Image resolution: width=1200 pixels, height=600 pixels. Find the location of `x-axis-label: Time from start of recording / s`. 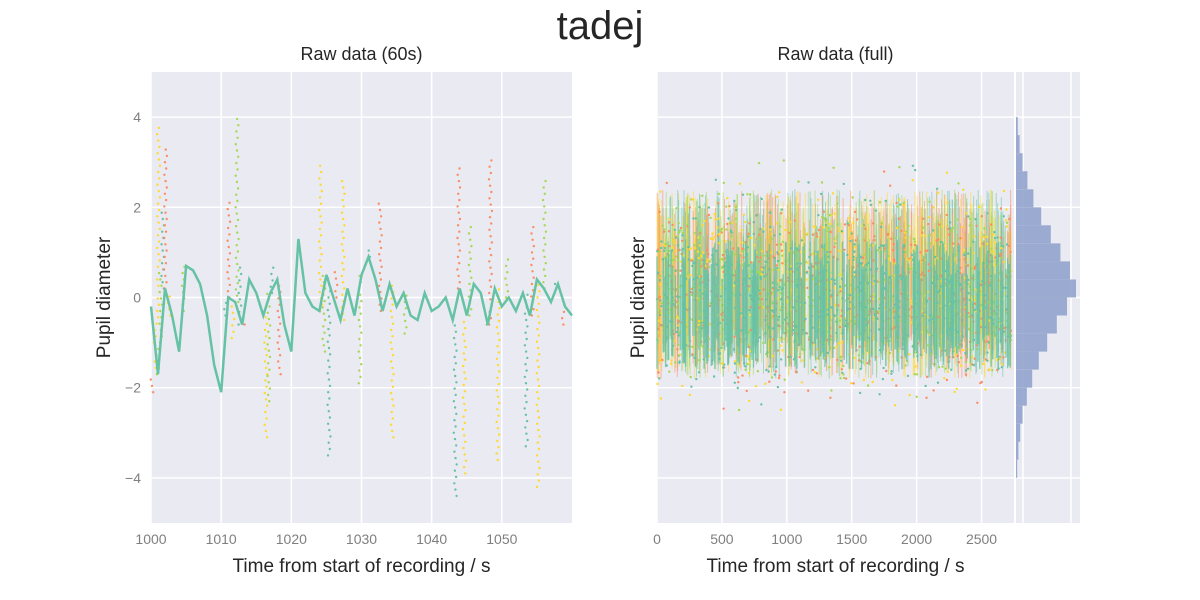

x-axis-label: Time from start of recording / s is located at coordinates (836, 566).